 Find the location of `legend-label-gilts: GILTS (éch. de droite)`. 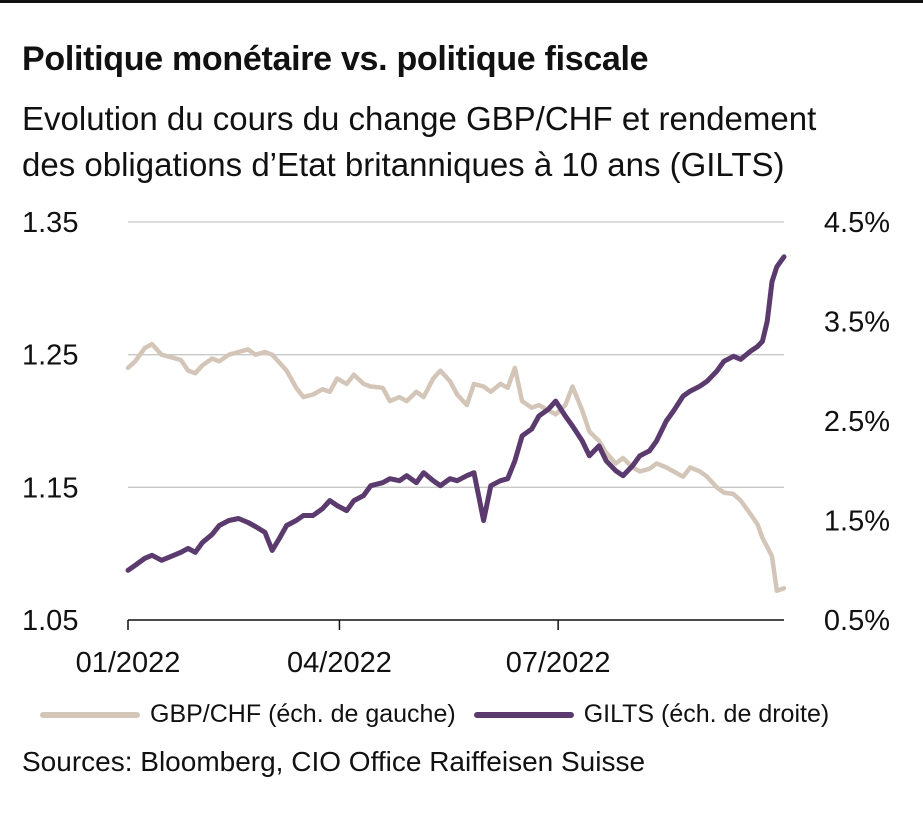

legend-label-gilts: GILTS (éch. de droite) is located at coordinates (706, 714).